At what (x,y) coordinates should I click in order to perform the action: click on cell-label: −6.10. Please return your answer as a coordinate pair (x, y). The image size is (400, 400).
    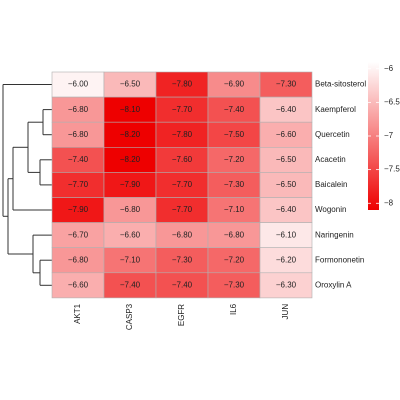
    Looking at the image, I should click on (286, 234).